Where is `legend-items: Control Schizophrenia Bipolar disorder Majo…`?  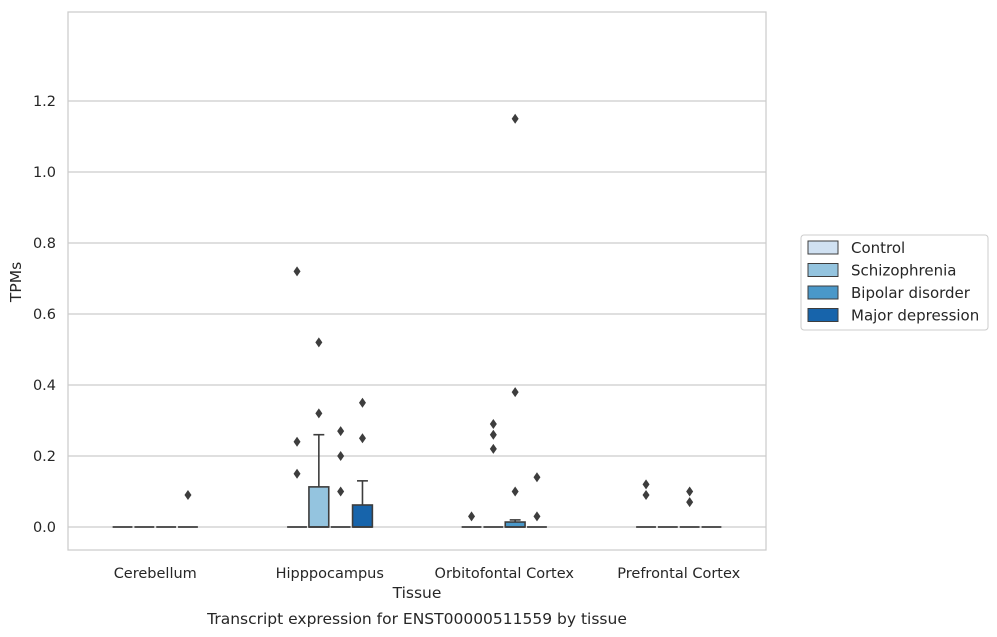
legend-items: Control Schizophrenia Bipolar disorder Majo… is located at coordinates (893, 282).